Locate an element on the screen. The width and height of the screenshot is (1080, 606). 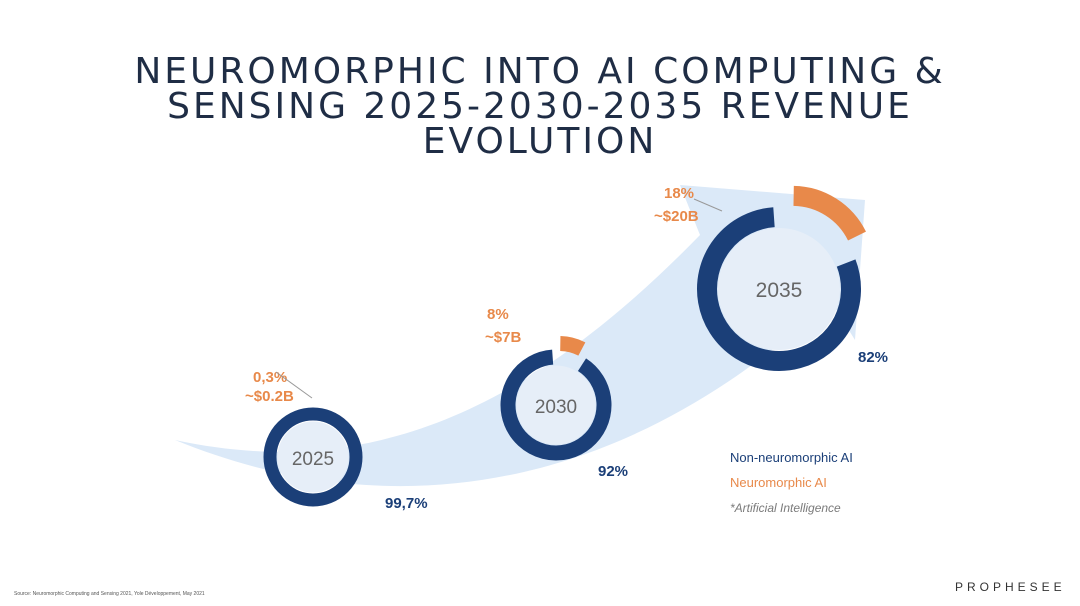
legend-item-neuromorphic: Neuromorphic AI is located at coordinates (778, 482).